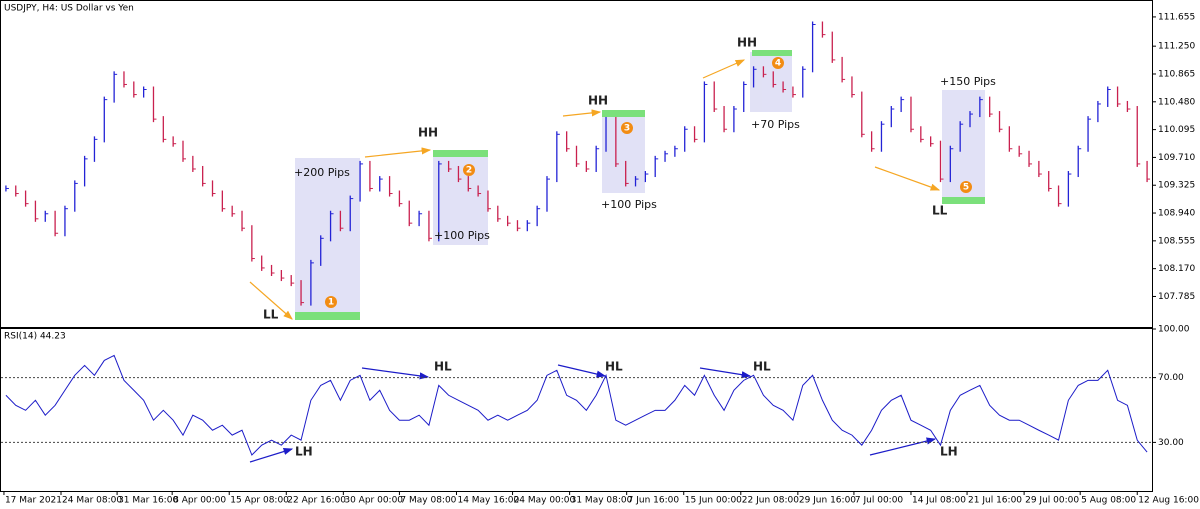 The width and height of the screenshot is (1200, 509). Describe the element at coordinates (654, 501) in the screenshot. I see `x-tick-label: 7 Jun 16:00` at that location.